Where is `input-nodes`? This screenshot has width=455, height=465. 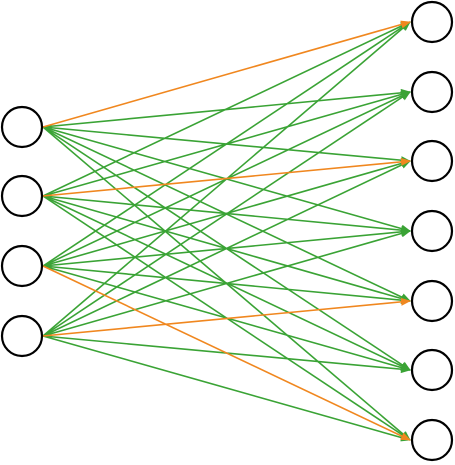 input-nodes is located at coordinates (22, 231).